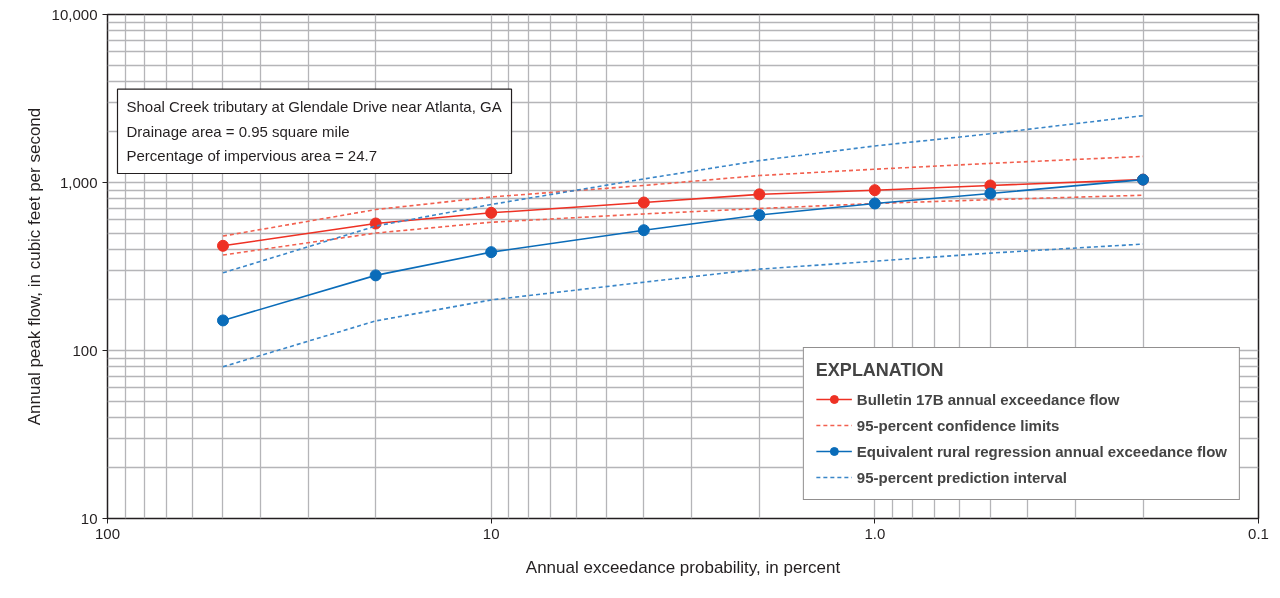 The height and width of the screenshot is (598, 1280). What do you see at coordinates (85, 350) in the screenshot?
I see `y-tick-label: 100` at bounding box center [85, 350].